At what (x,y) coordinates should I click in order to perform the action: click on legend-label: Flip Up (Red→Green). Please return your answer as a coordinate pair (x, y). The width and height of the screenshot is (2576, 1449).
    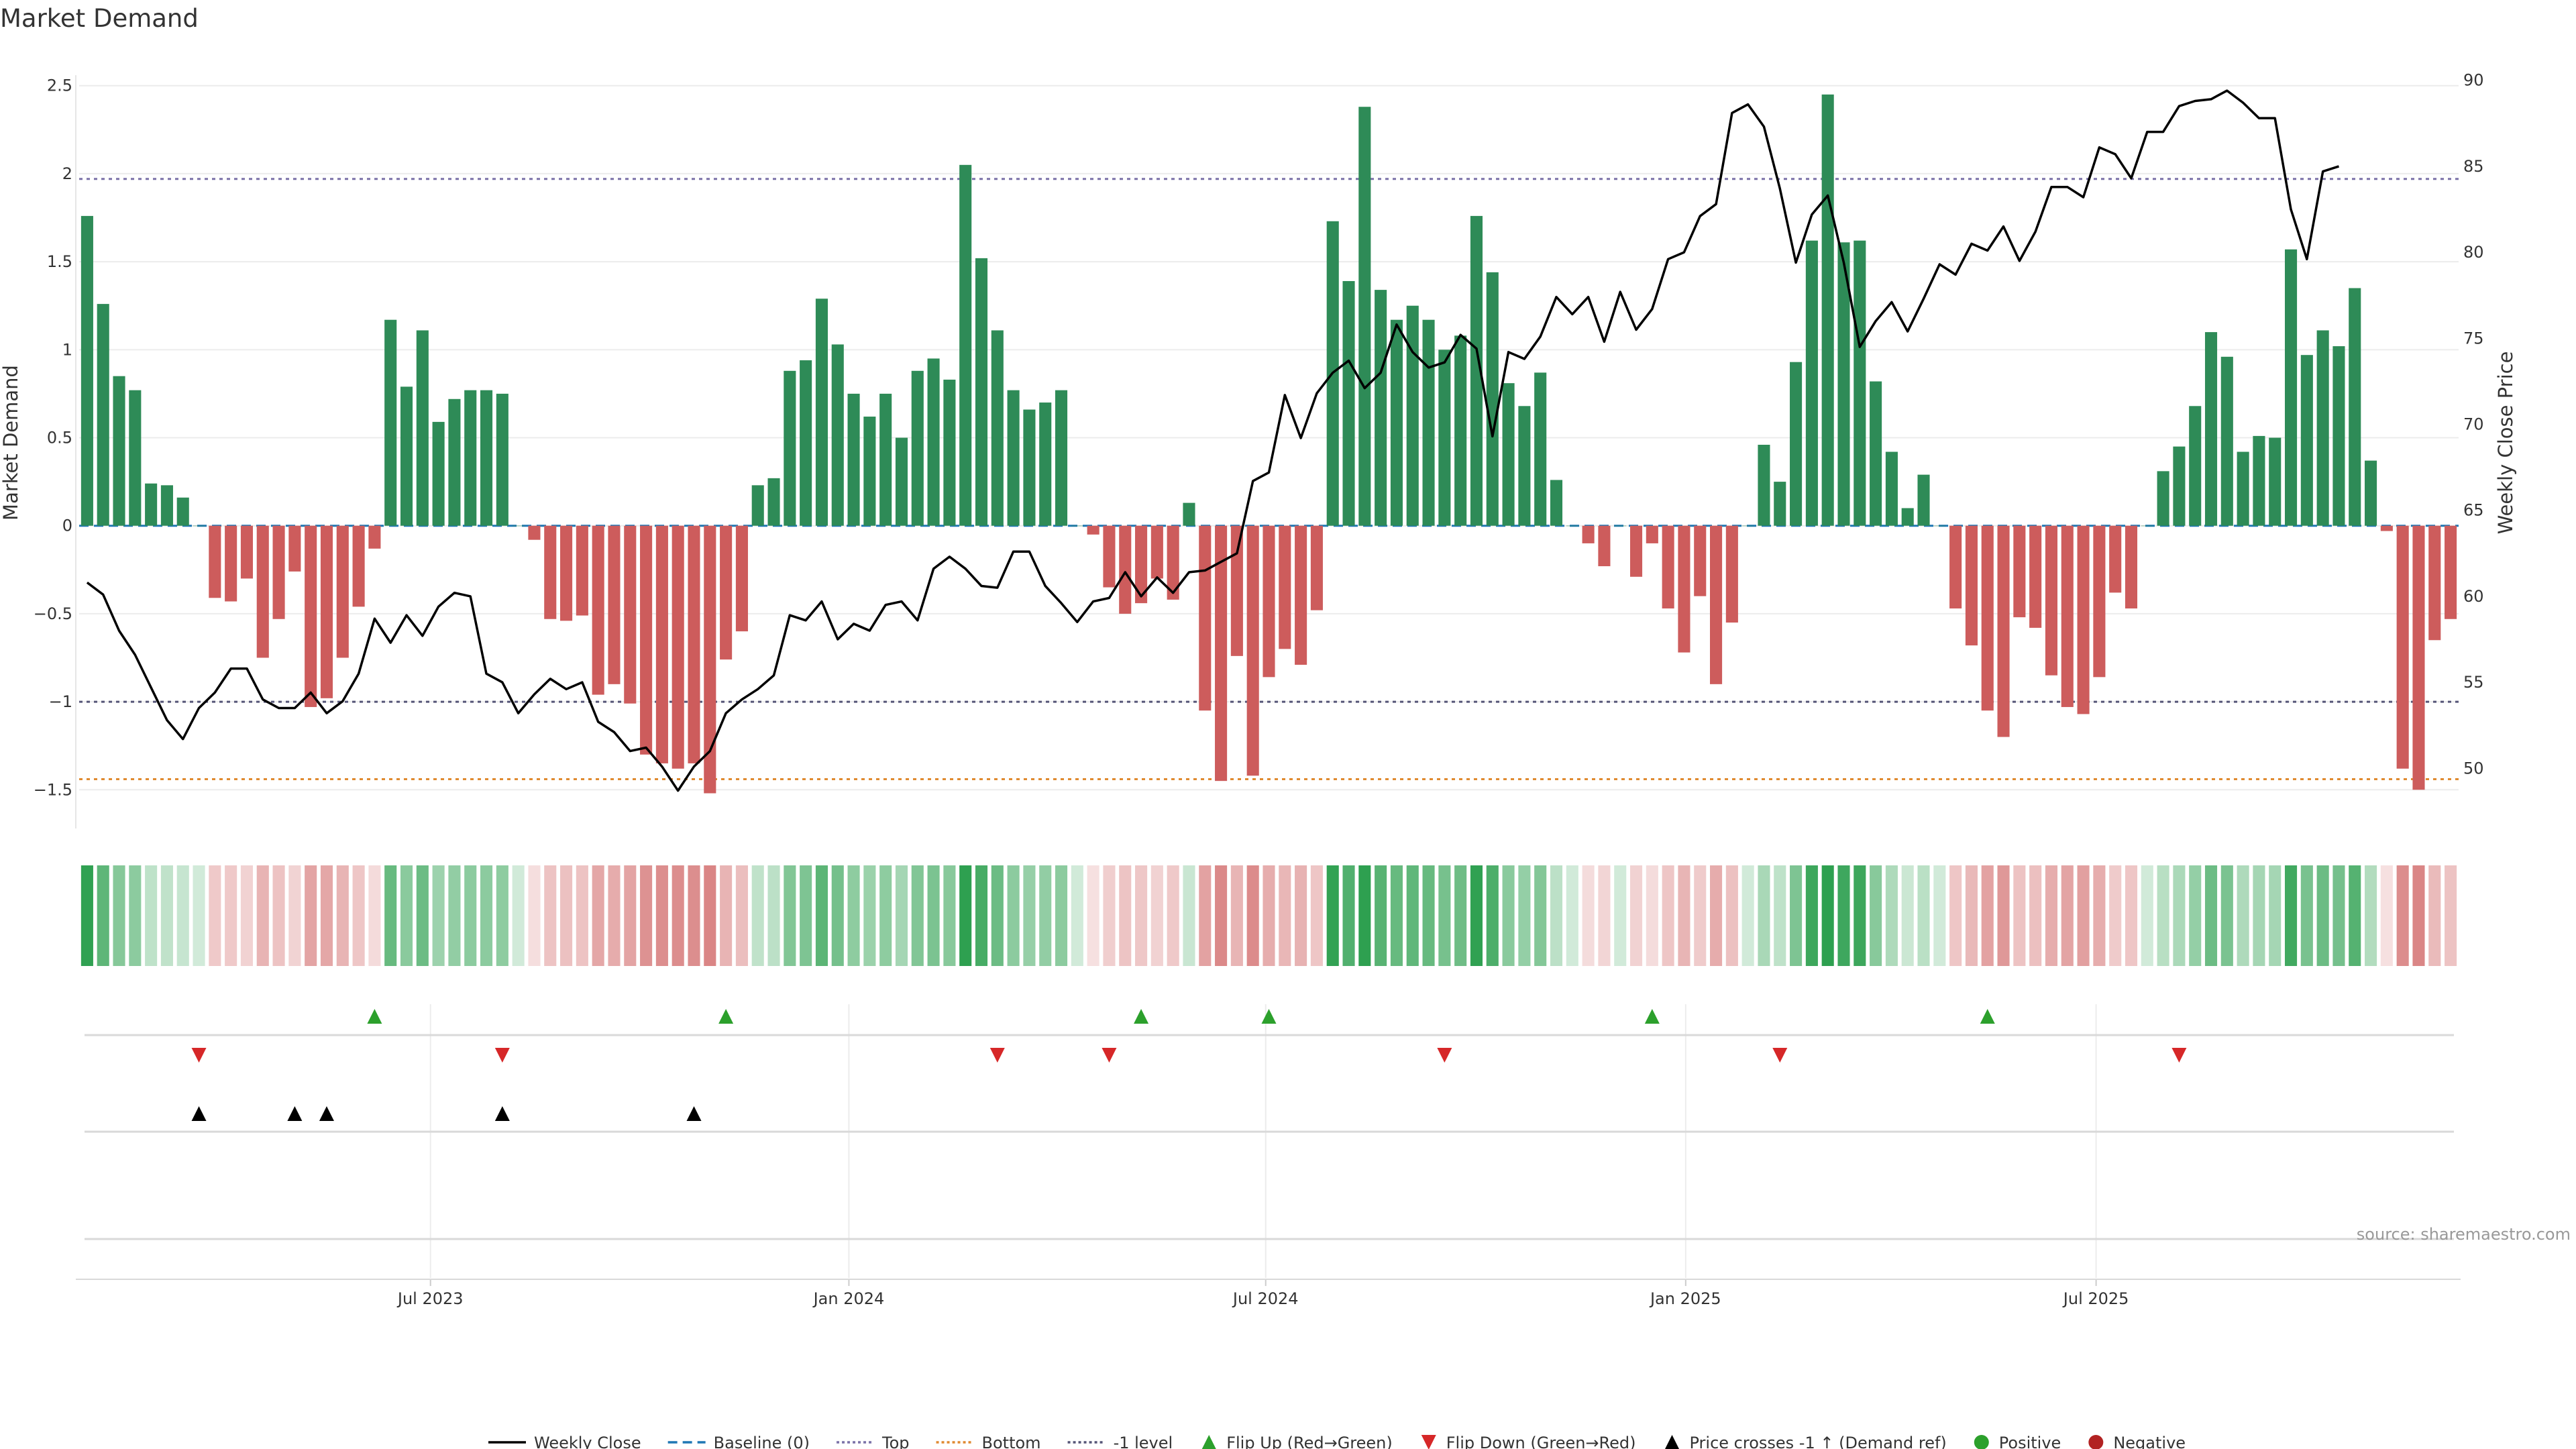
    Looking at the image, I should click on (1309, 1441).